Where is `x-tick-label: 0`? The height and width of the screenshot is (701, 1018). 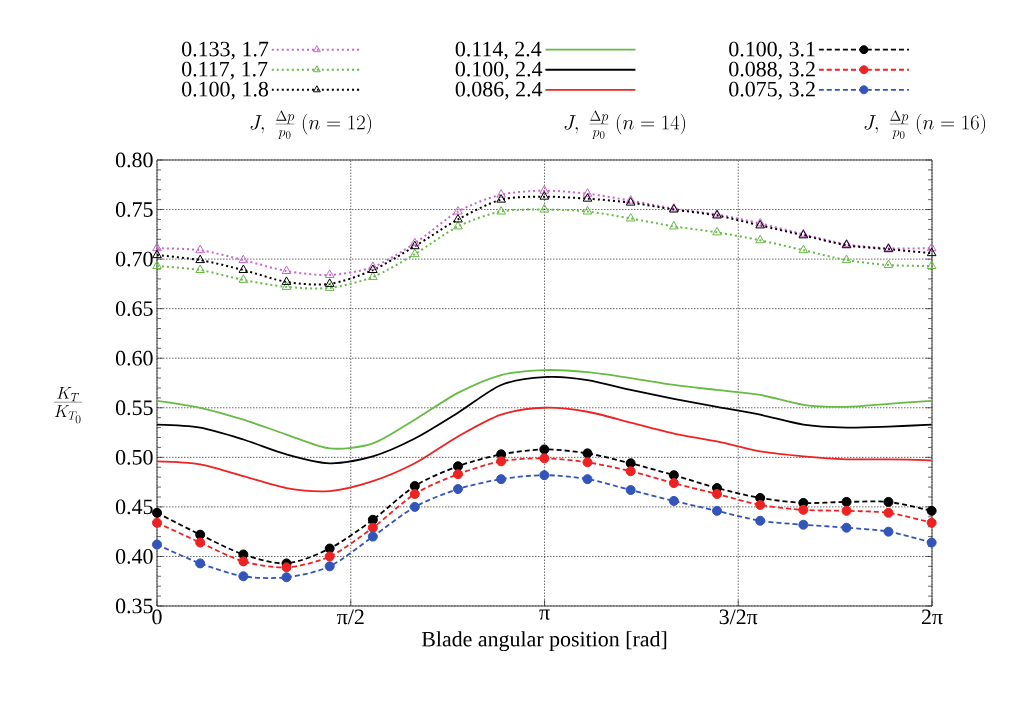 x-tick-label: 0 is located at coordinates (157, 617).